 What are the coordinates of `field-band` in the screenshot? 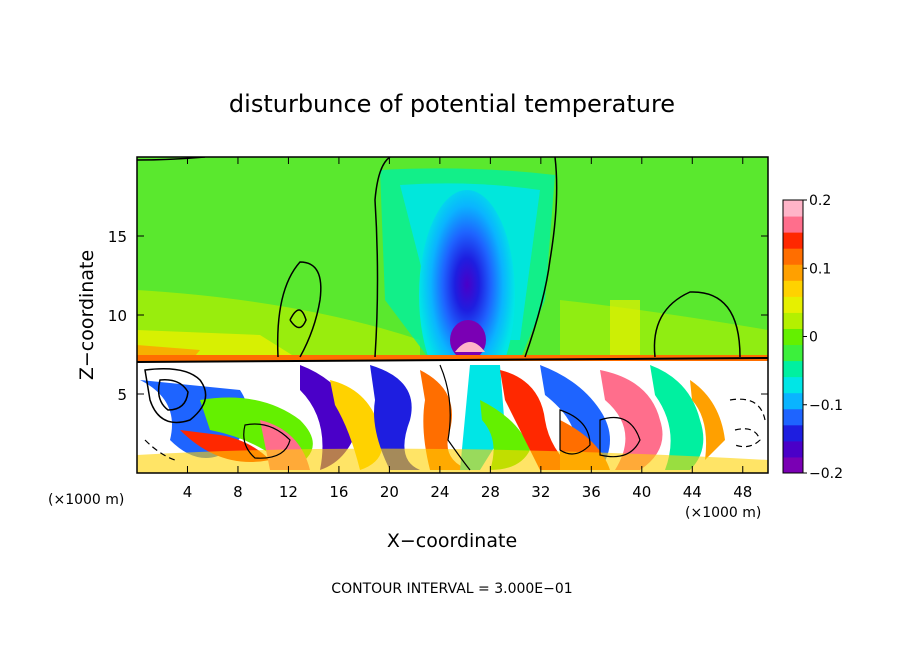 It's located at (452, 358).